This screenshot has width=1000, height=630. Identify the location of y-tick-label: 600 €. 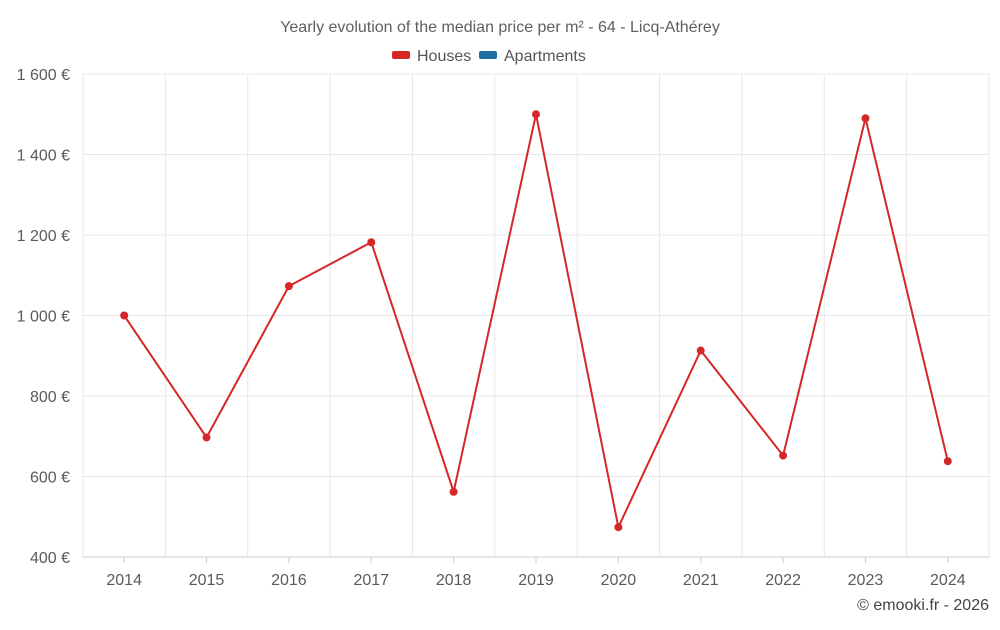
(50, 478).